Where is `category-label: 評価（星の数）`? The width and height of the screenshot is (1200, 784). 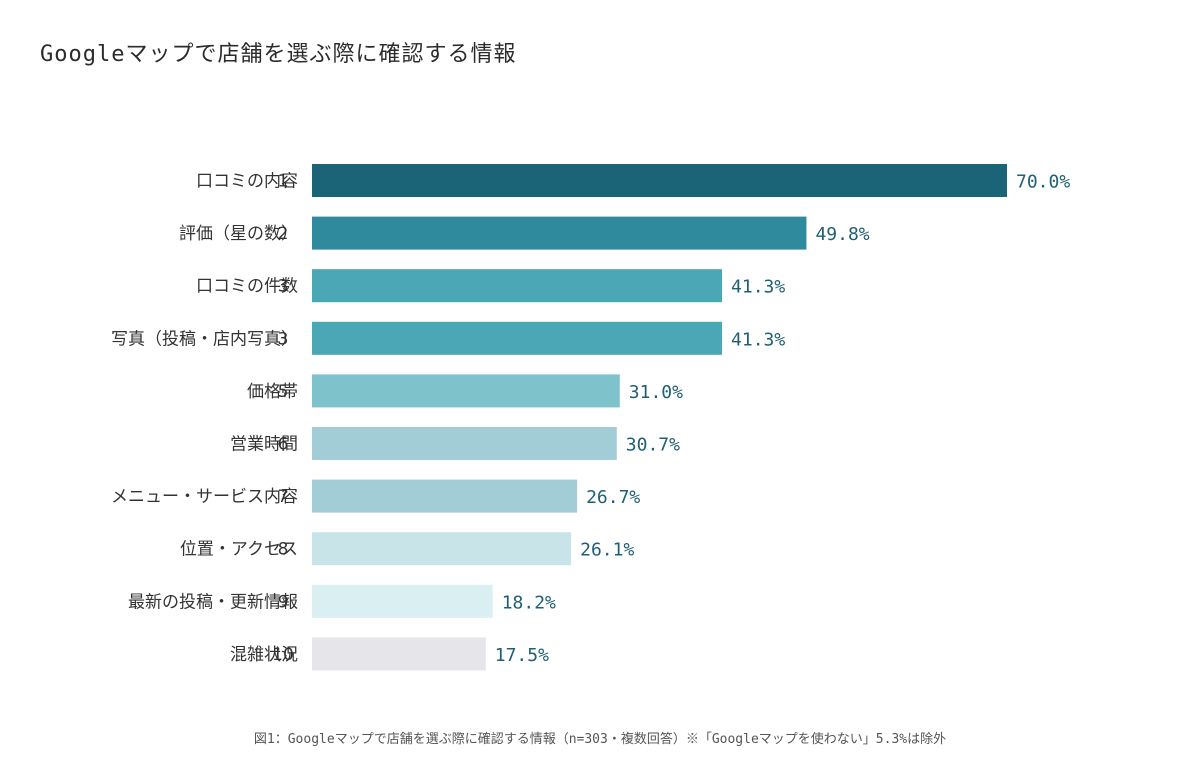 category-label: 評価（星の数） is located at coordinates (238, 234).